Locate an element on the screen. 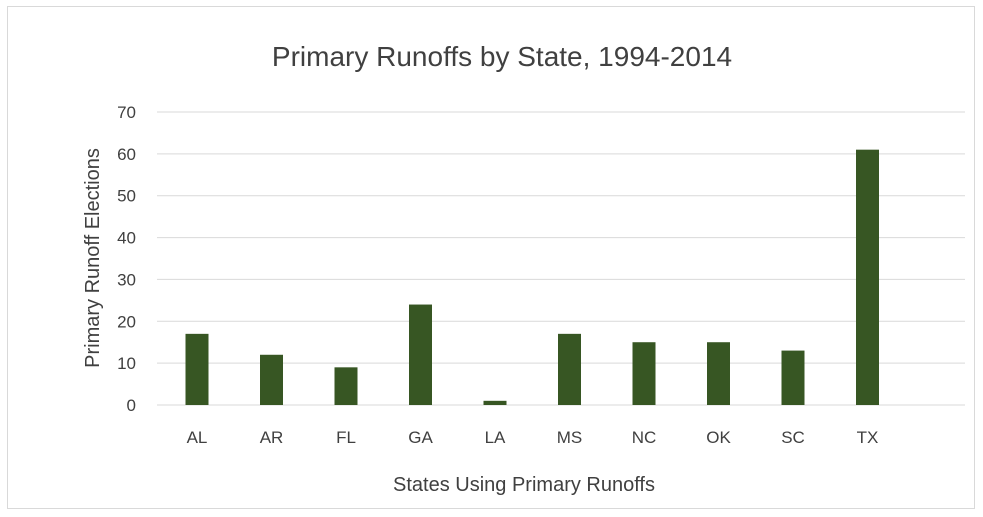  bar-ar is located at coordinates (271, 379).